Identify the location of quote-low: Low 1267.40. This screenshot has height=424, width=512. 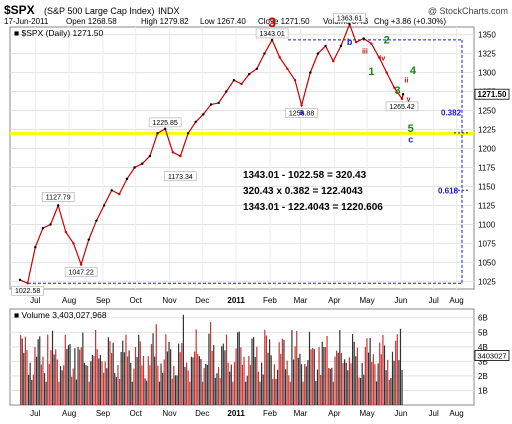
(223, 21).